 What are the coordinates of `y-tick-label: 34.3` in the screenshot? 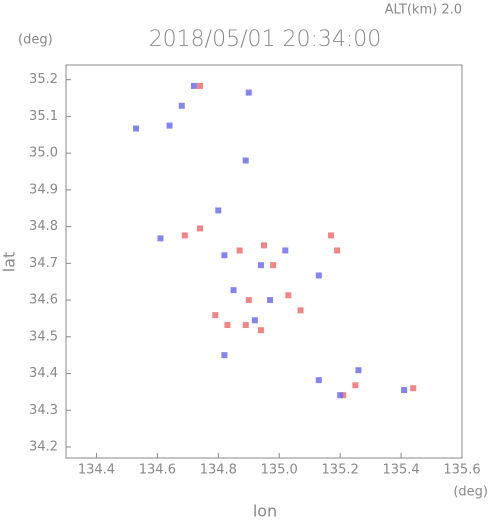 It's located at (43, 410).